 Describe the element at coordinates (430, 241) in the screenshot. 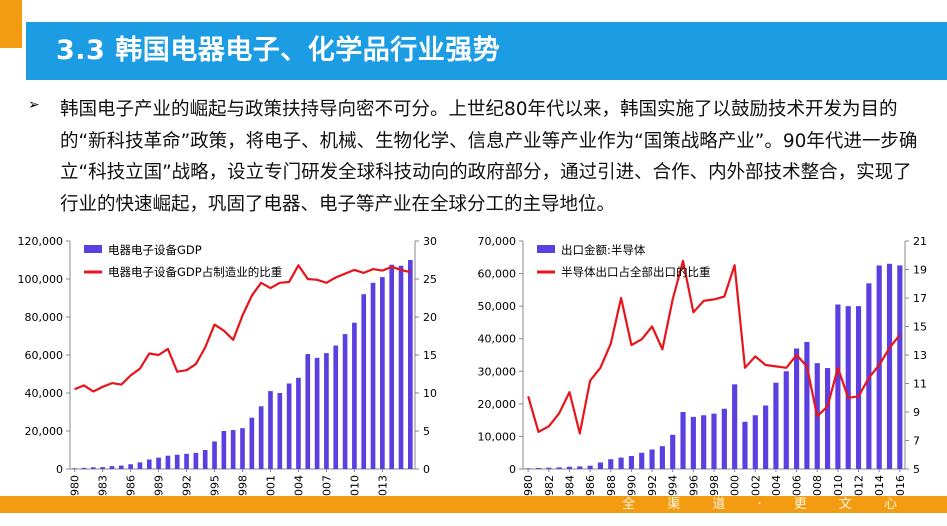

I see `left-chart-y-right-tick-label: 30` at that location.